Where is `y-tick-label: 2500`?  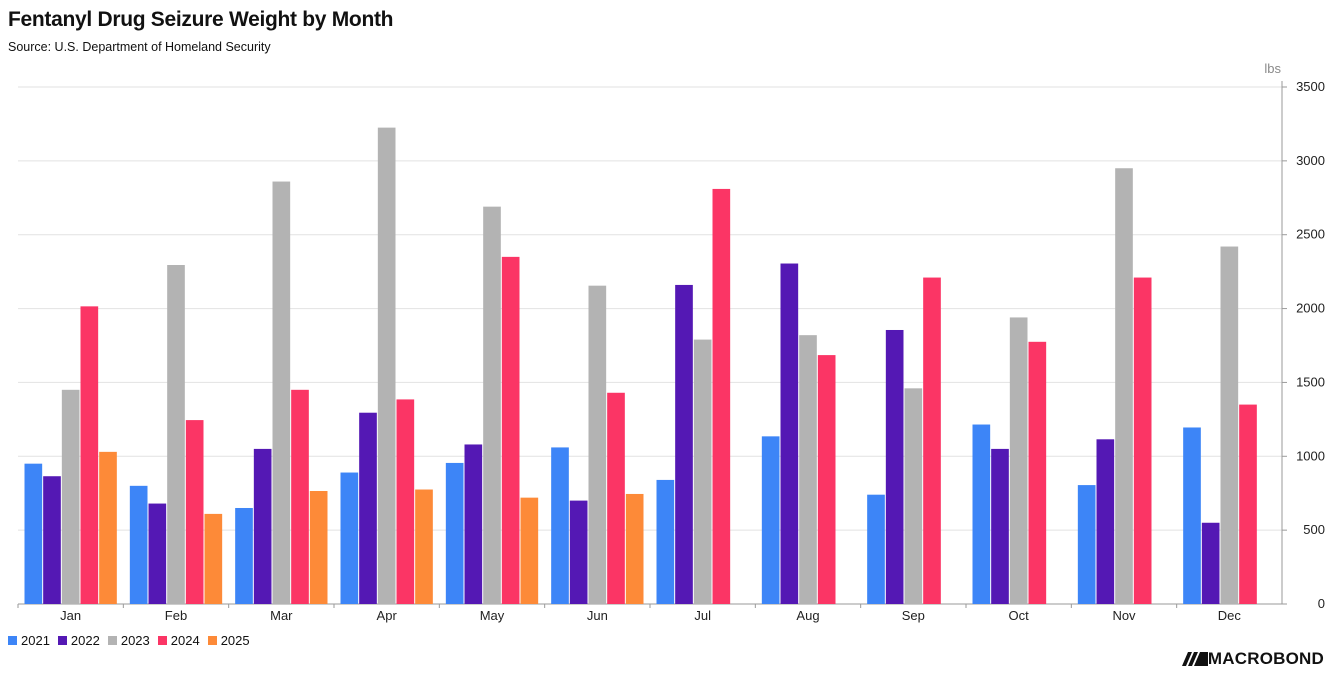
y-tick-label: 2500 is located at coordinates (1310, 234).